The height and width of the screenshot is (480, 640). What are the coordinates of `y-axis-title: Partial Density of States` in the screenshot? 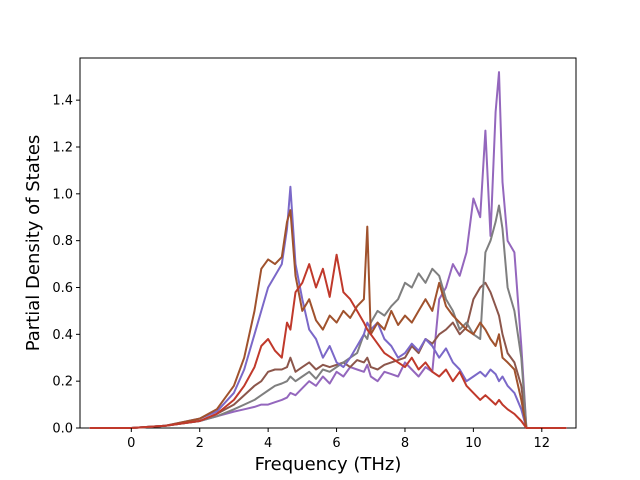 It's located at (33, 243).